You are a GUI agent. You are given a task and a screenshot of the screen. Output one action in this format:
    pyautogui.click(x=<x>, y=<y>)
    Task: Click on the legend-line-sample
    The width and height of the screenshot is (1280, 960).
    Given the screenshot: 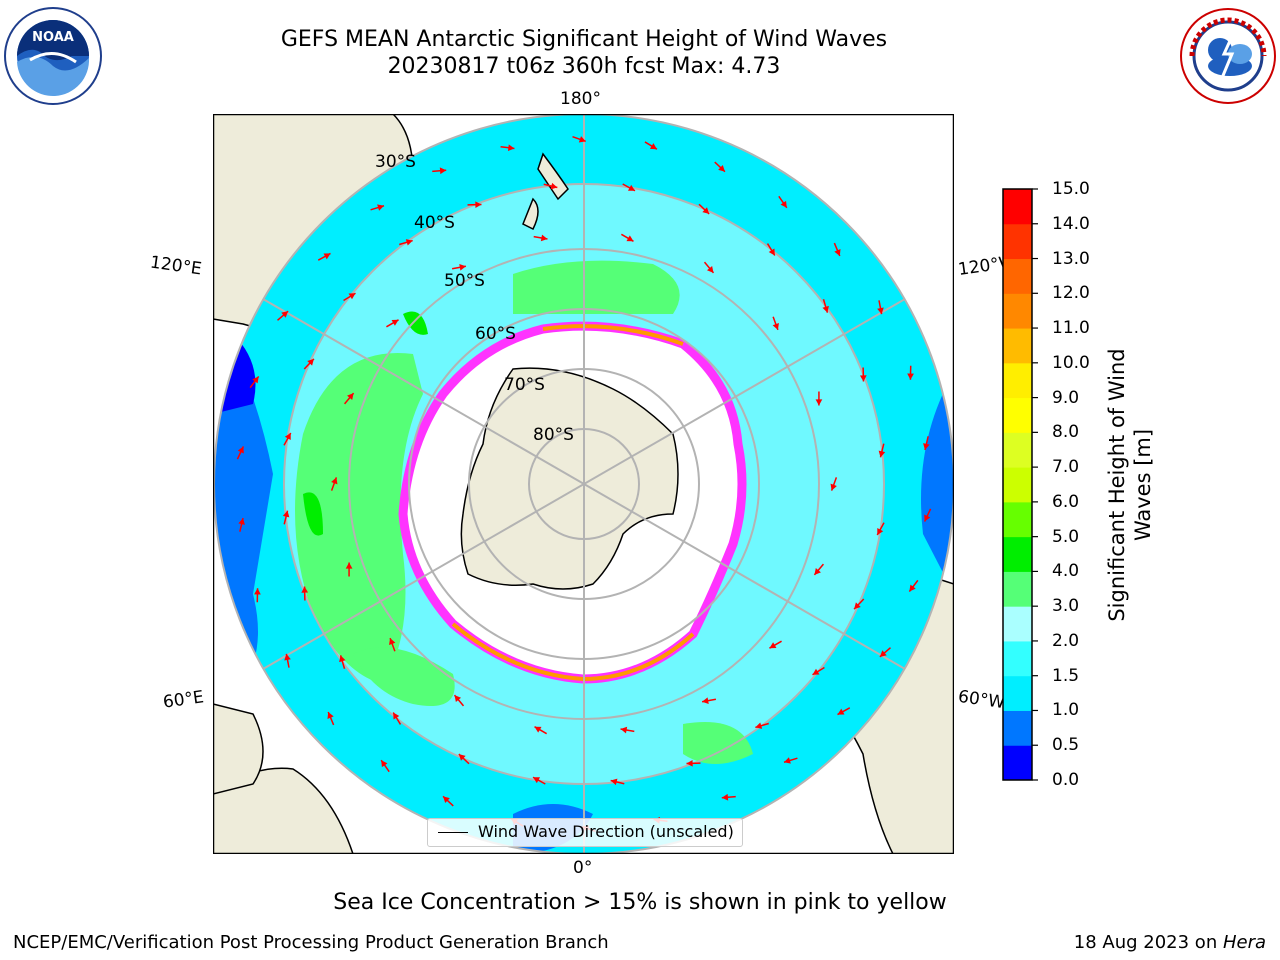 What is the action you would take?
    pyautogui.click(x=453, y=832)
    